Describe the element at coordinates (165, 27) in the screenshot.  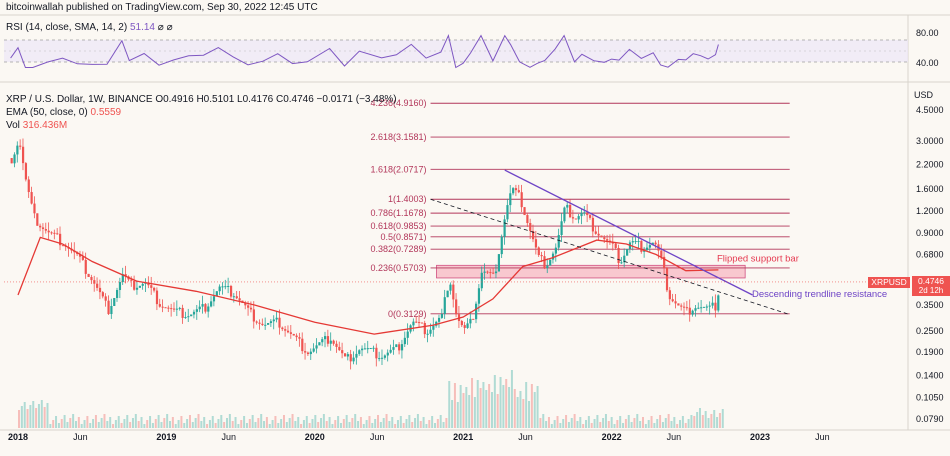
I see `rsi-visibility-icons: ⌀ ⌀` at that location.